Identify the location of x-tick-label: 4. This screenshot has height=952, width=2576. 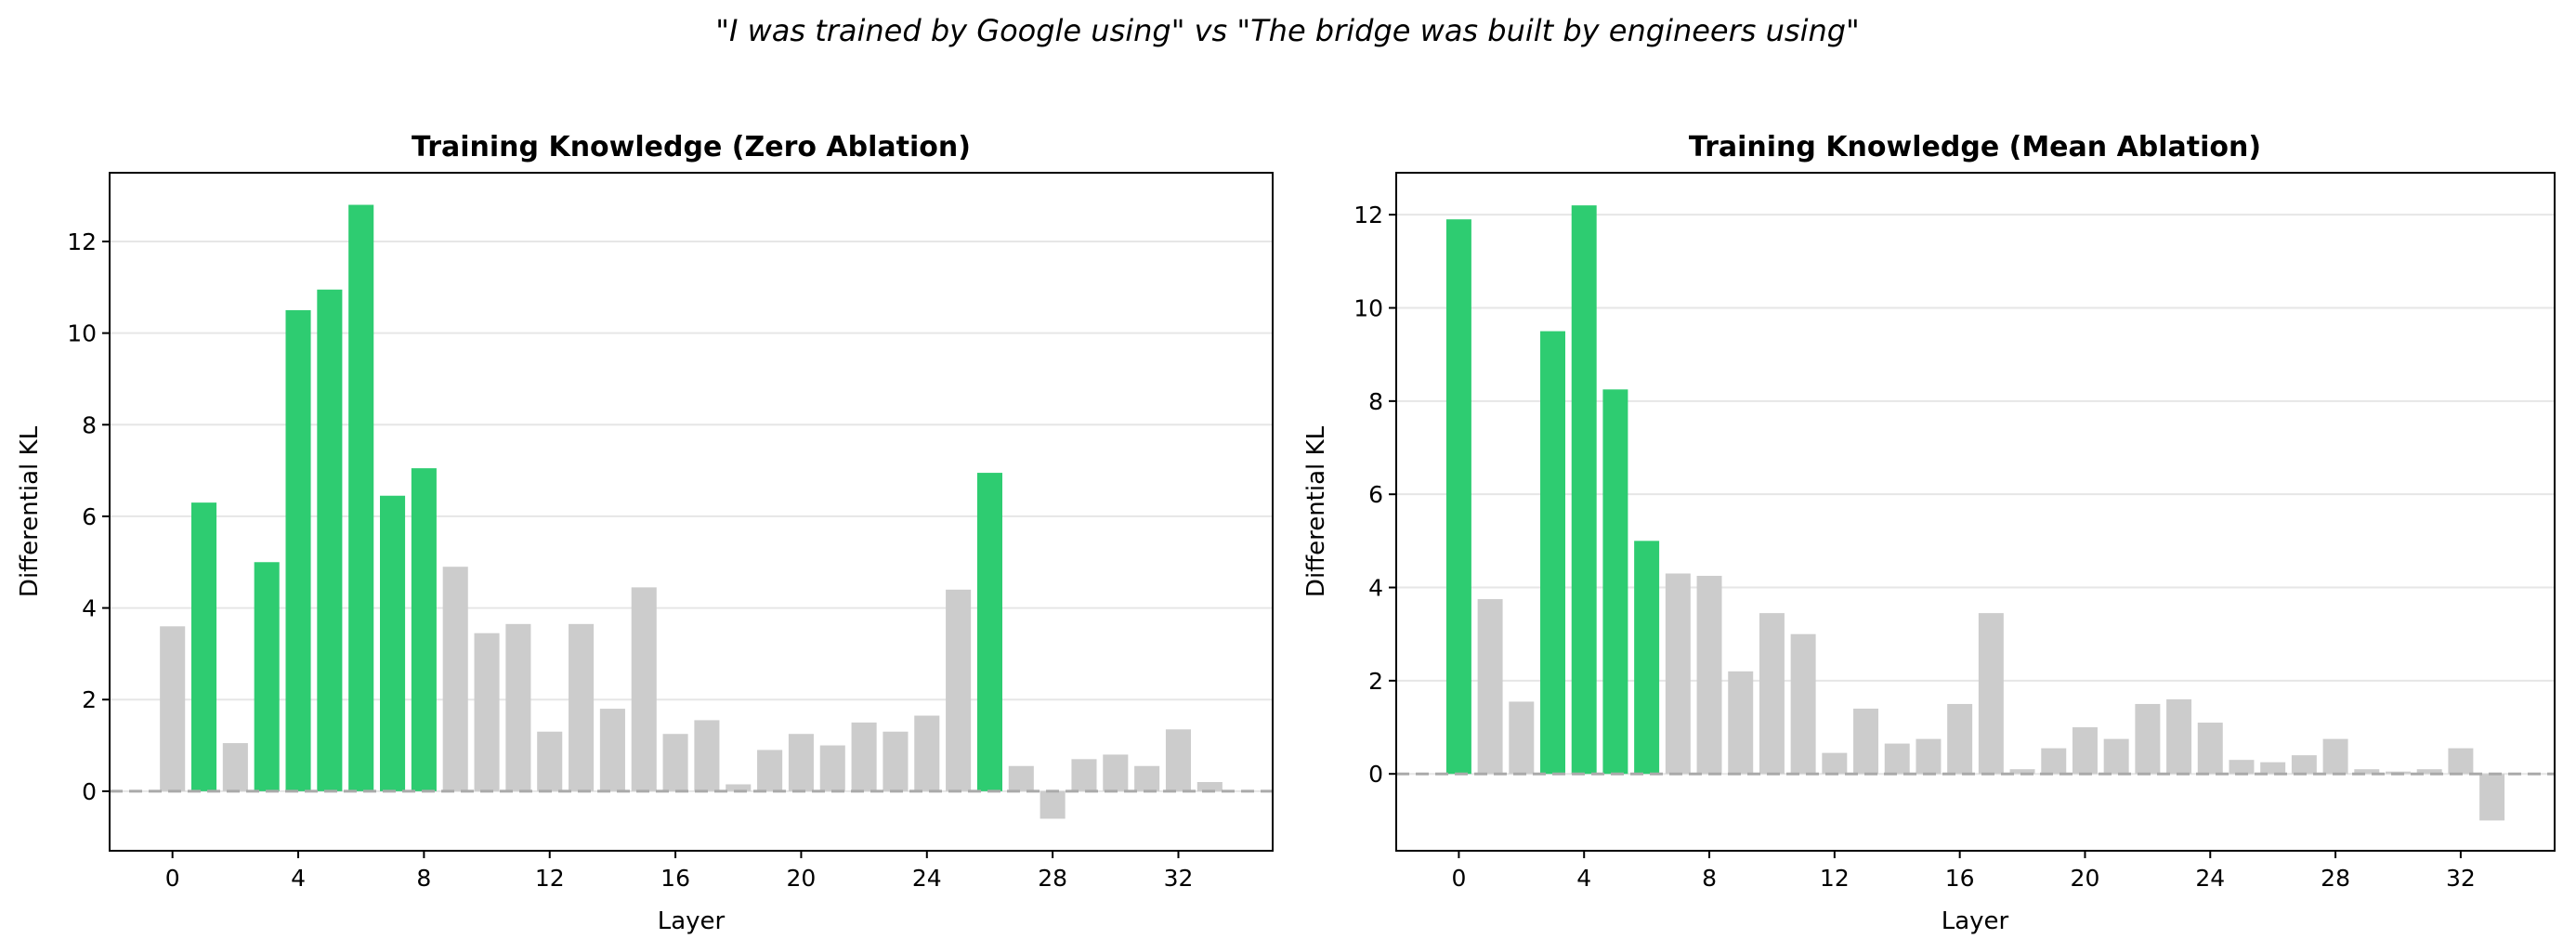
(298, 878).